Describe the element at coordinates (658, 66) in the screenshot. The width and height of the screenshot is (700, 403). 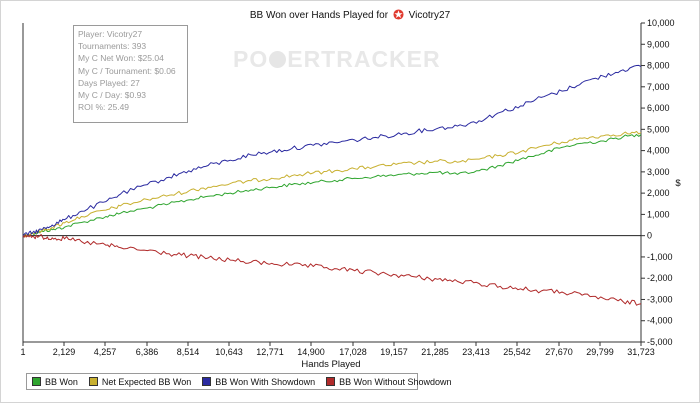
I see `y-tick-label: 8,000` at that location.